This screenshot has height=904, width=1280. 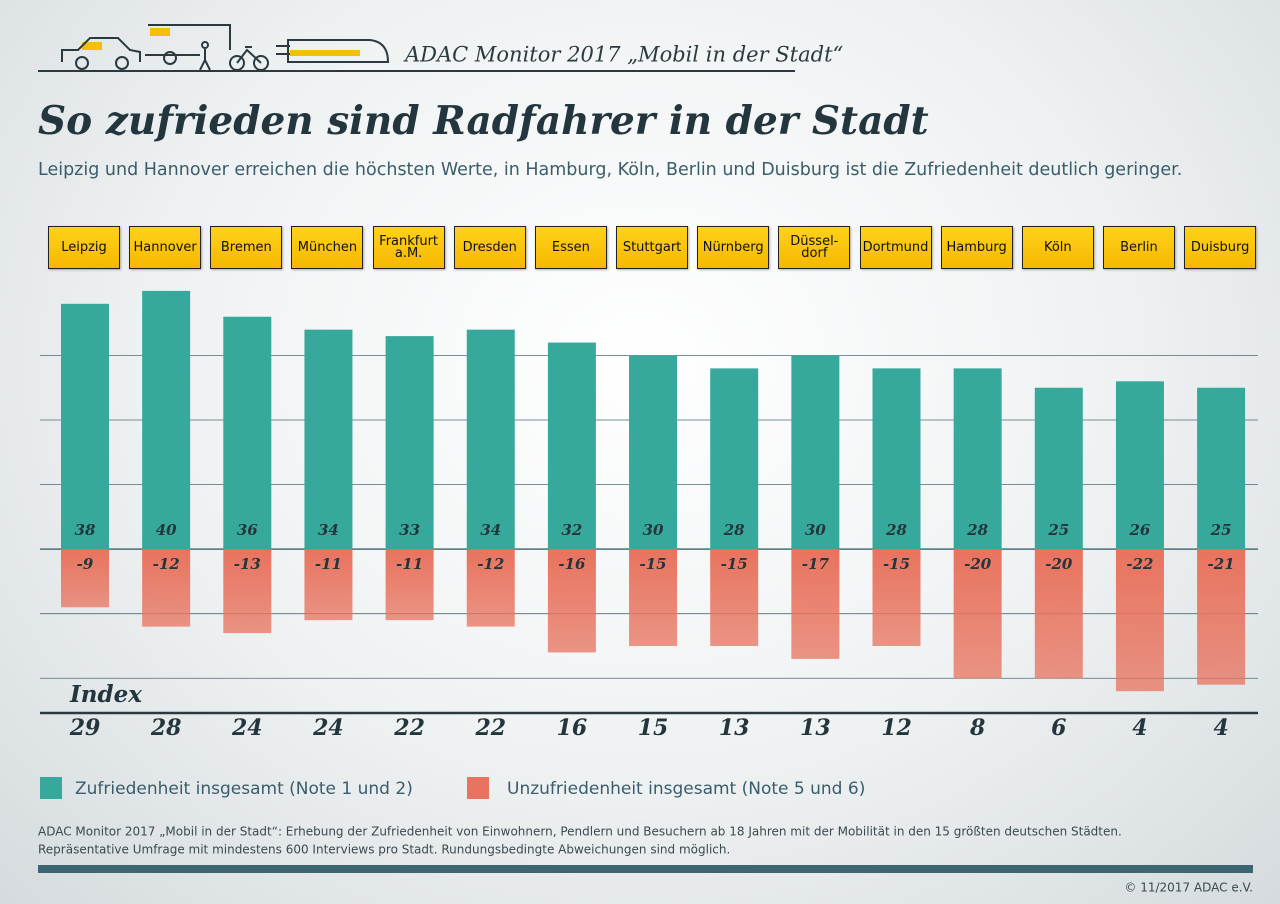 I want to click on copyright: © 11/2017 ADAC e.V., so click(x=1188, y=888).